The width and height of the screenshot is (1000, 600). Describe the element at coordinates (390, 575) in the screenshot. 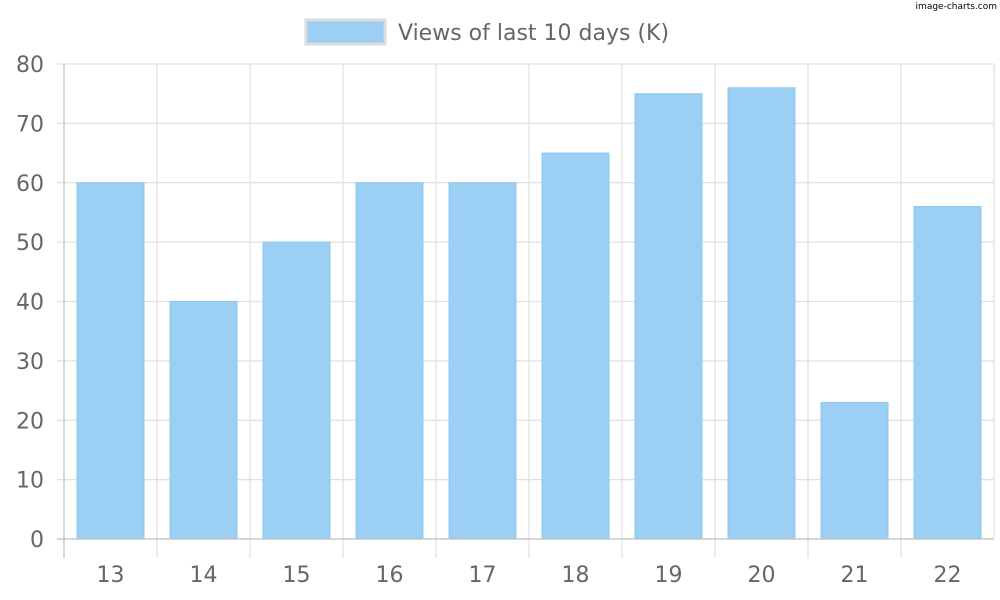

I see `x-tick-label: 16` at that location.